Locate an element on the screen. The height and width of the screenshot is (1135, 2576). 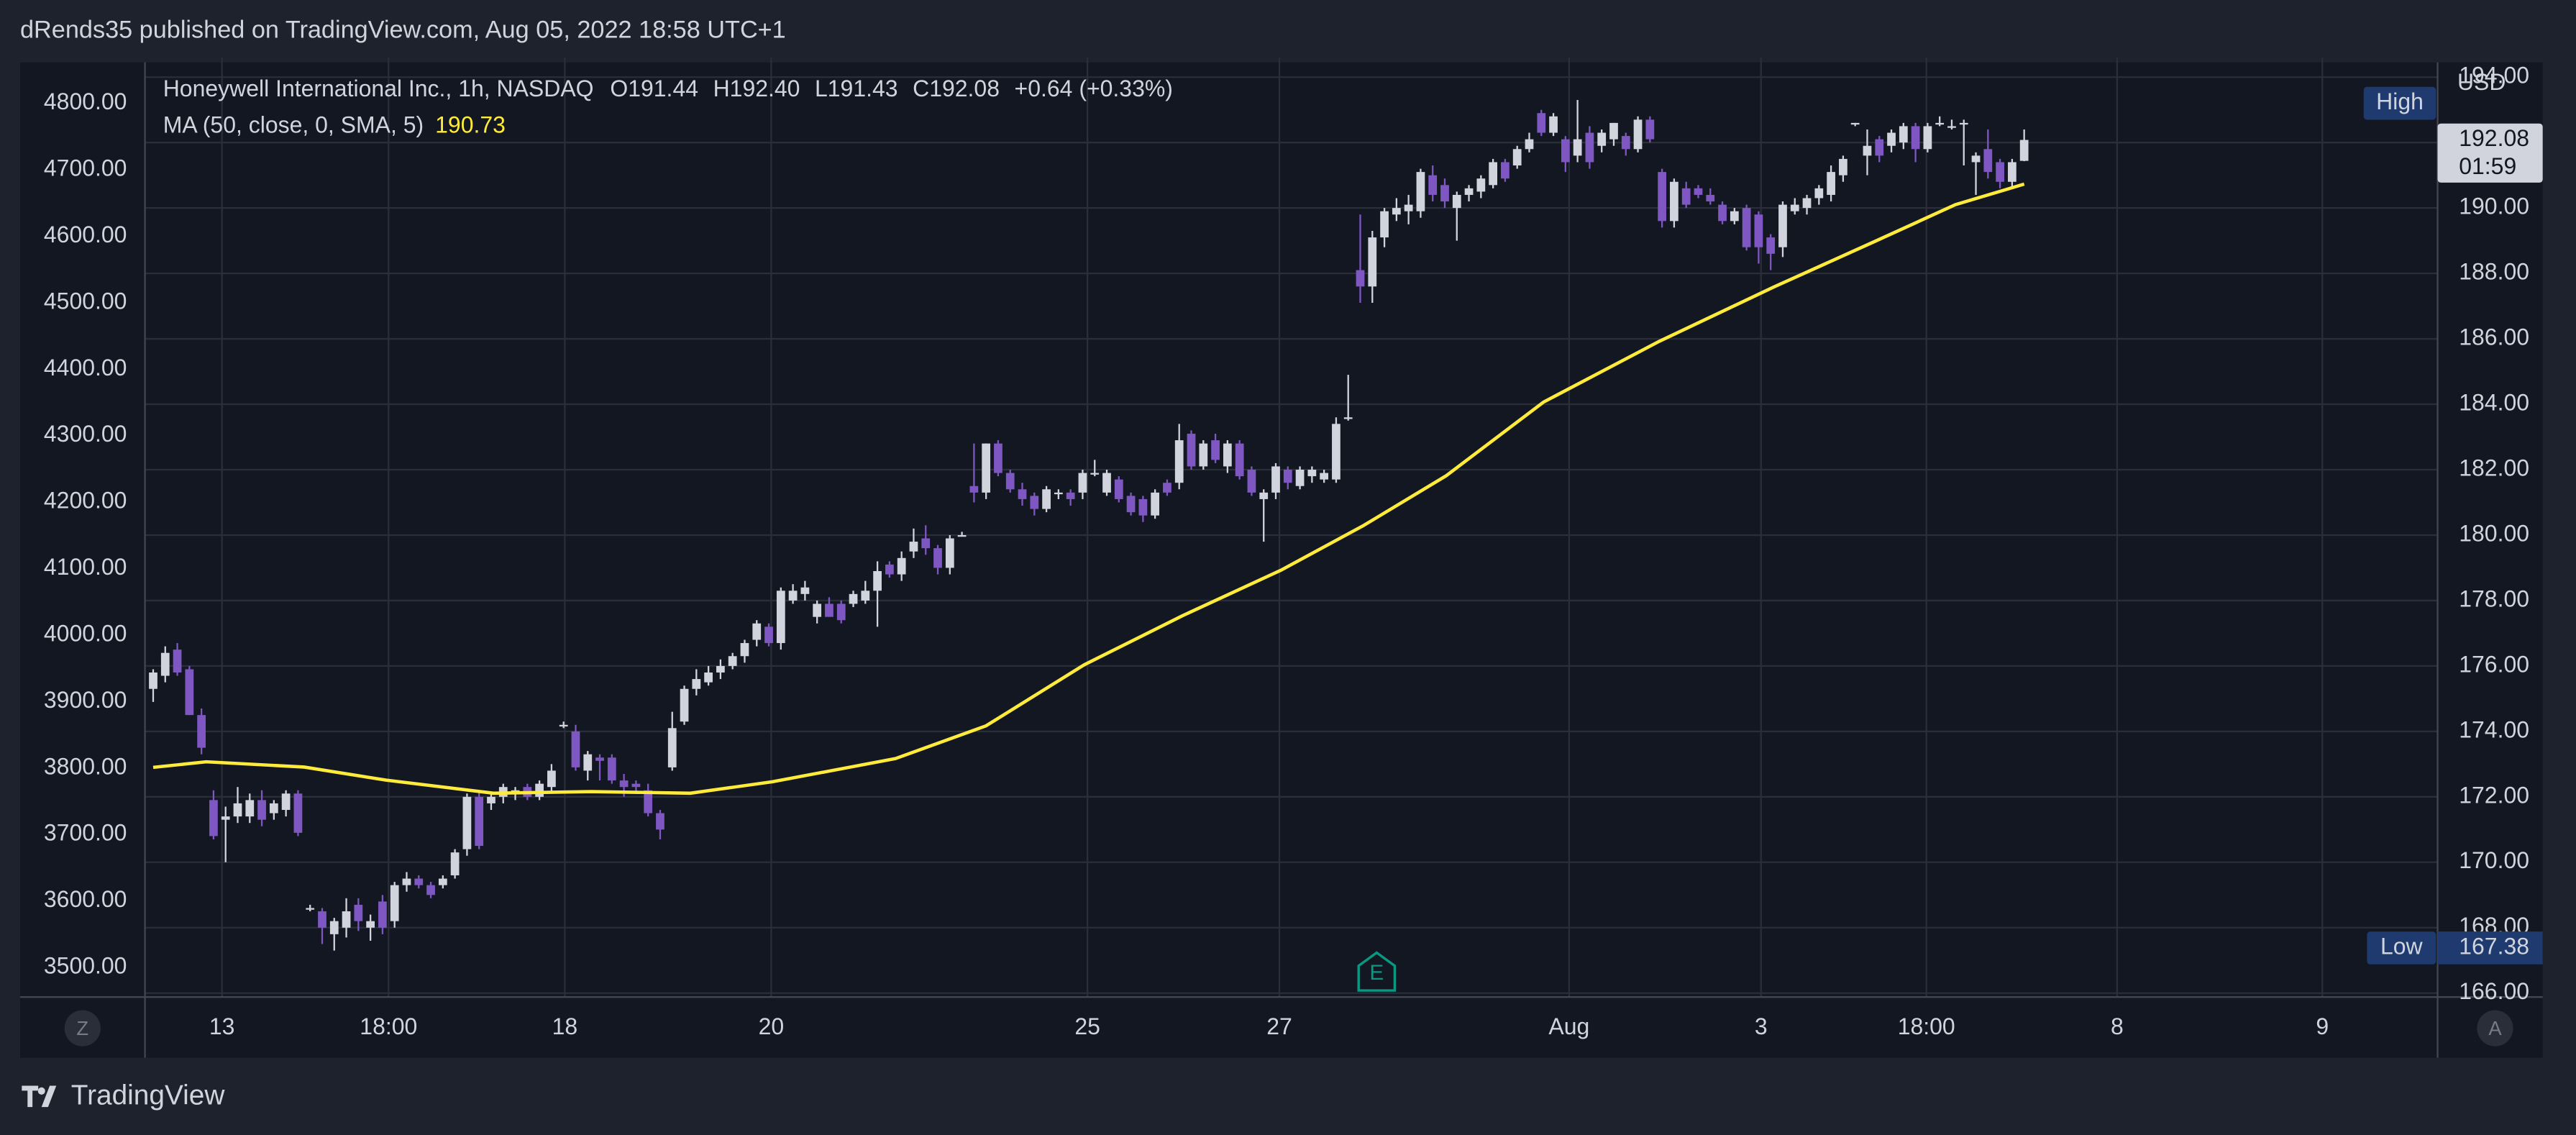
last-price-label: 192.08 is located at coordinates (2494, 138).